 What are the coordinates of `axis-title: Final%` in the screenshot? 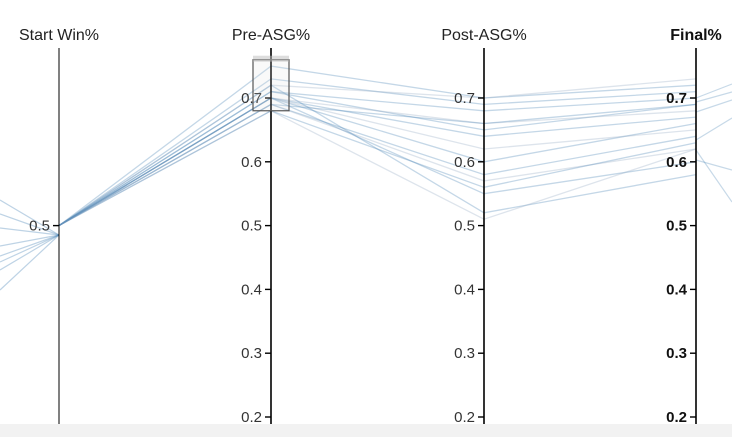 It's located at (696, 35).